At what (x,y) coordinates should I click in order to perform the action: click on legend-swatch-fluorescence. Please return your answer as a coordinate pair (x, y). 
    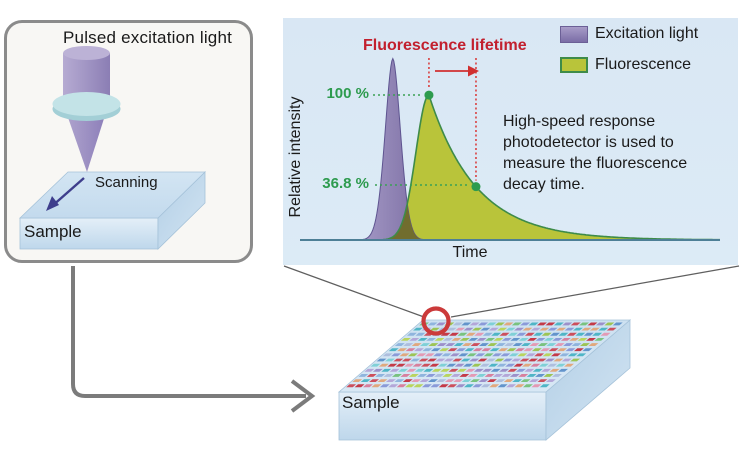
    Looking at the image, I should click on (574, 65).